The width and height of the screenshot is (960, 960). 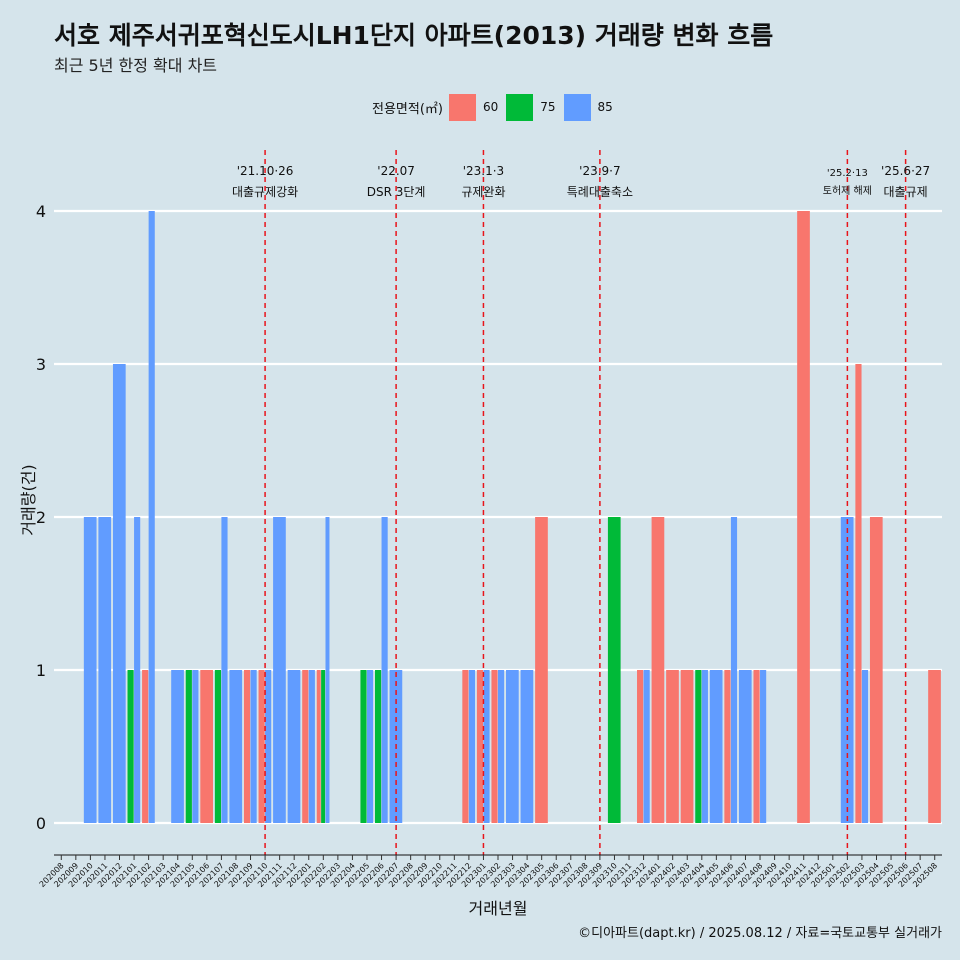 I want to click on legend: 전용면적(㎡) 60 75 85, so click(x=496, y=107).